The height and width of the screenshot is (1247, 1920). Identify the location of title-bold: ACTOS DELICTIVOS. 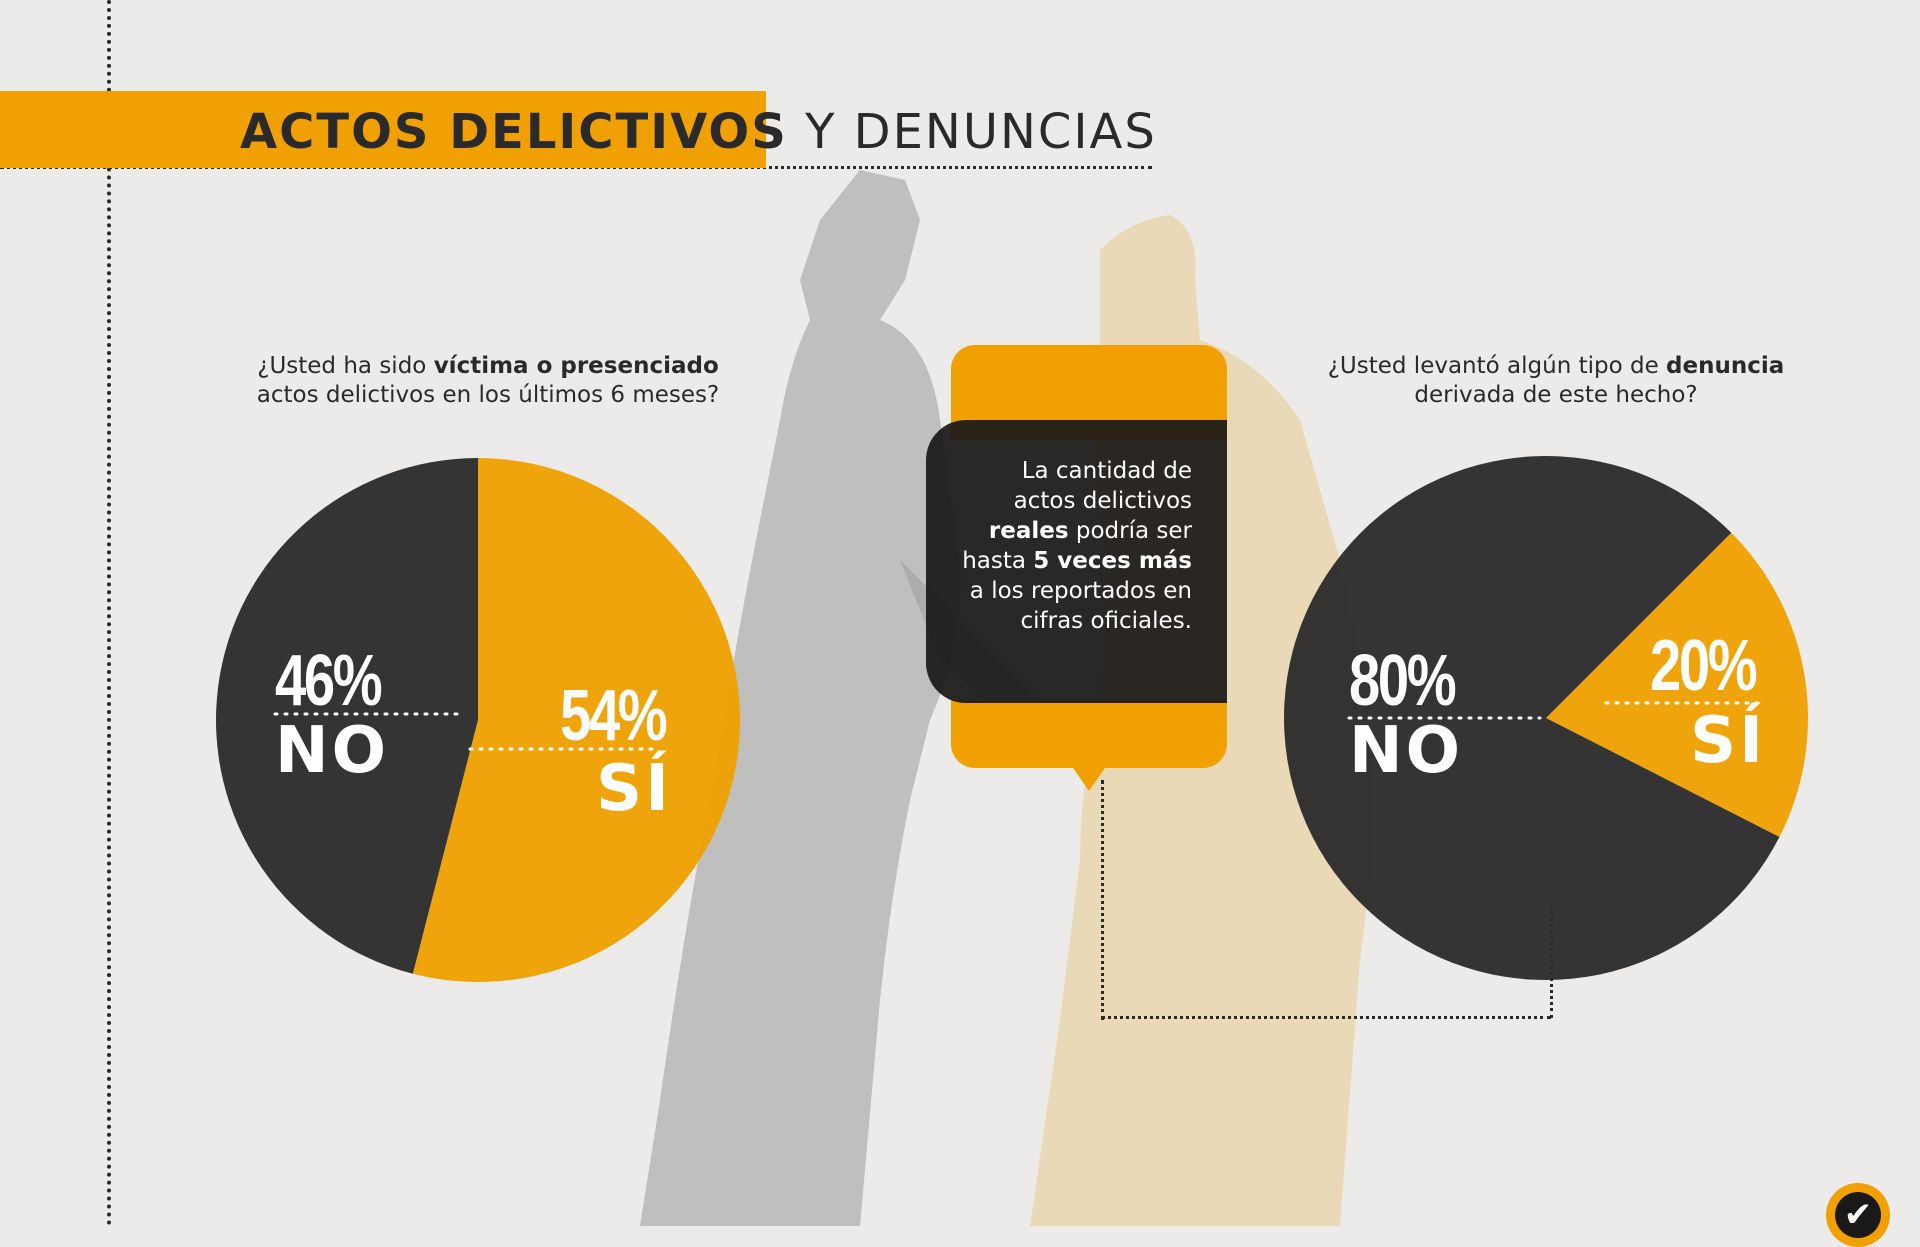
(514, 132).